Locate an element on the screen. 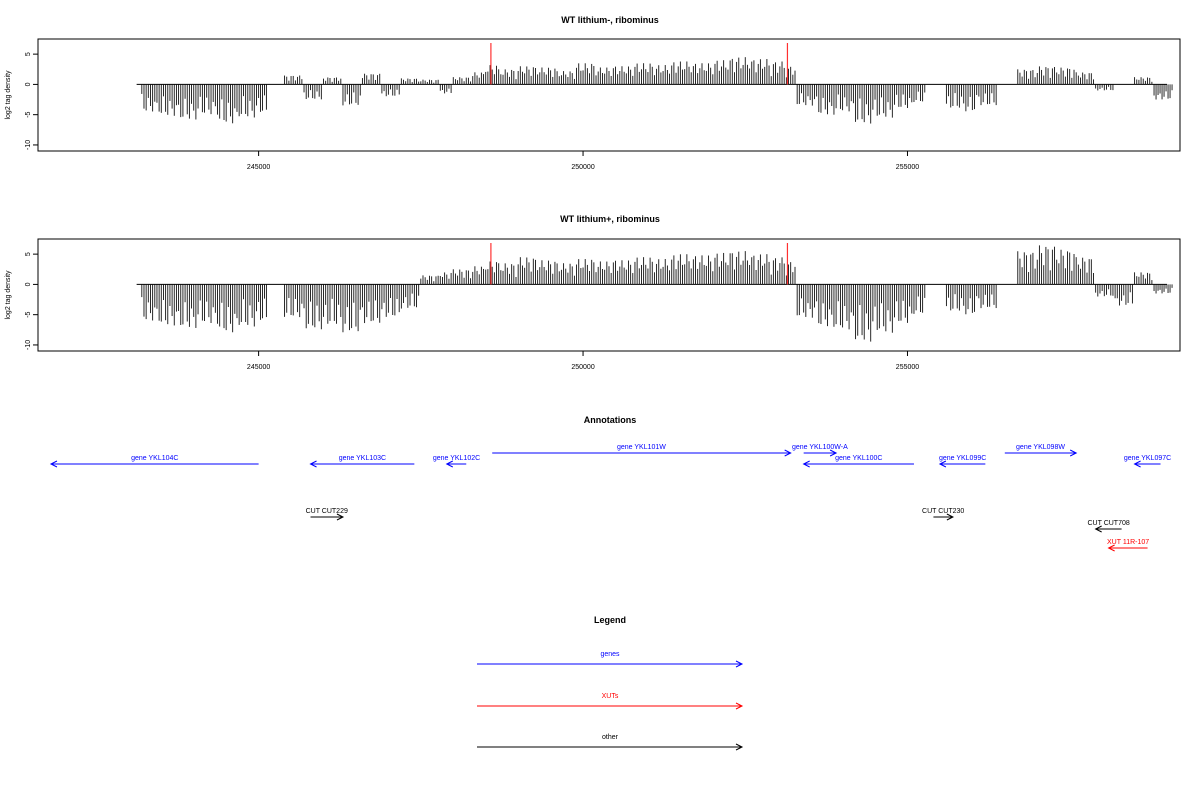  annotation-feature: XUT 11R-107 is located at coordinates (1128, 545).